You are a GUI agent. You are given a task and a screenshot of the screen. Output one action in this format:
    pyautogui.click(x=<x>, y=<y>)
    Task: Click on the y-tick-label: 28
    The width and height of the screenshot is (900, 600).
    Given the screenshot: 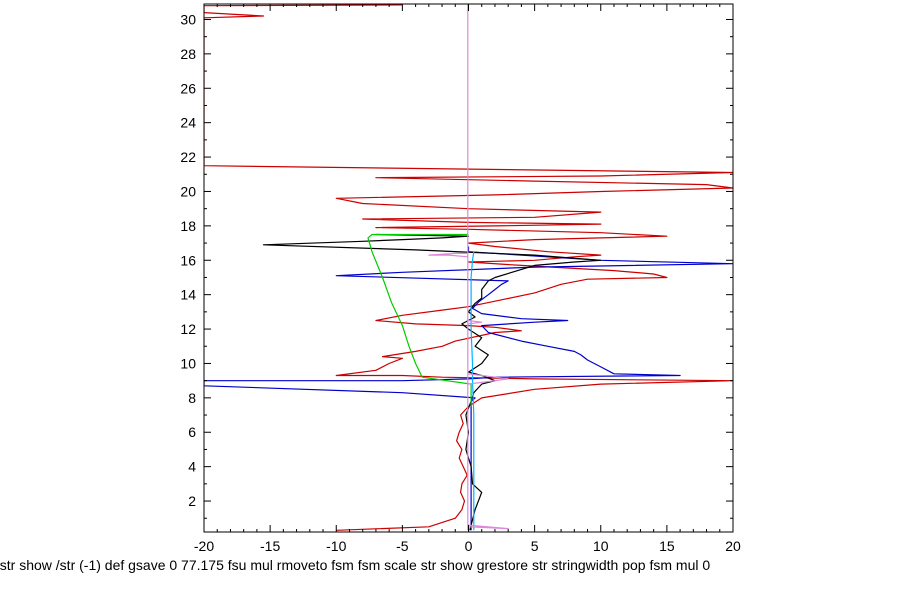 What is the action you would take?
    pyautogui.click(x=188, y=54)
    